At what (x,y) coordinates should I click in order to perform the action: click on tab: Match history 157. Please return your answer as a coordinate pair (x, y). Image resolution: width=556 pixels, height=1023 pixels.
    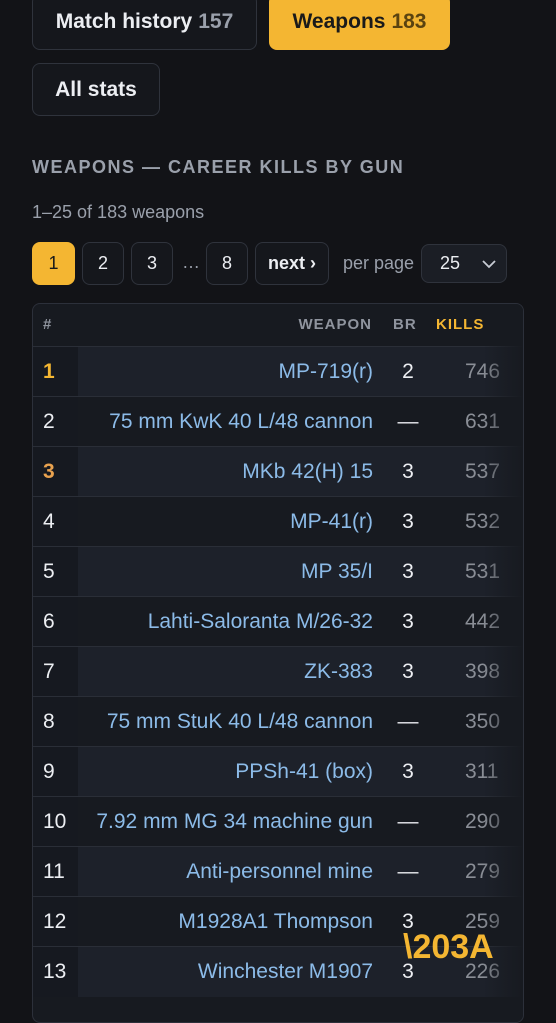
    Looking at the image, I should click on (144, 25).